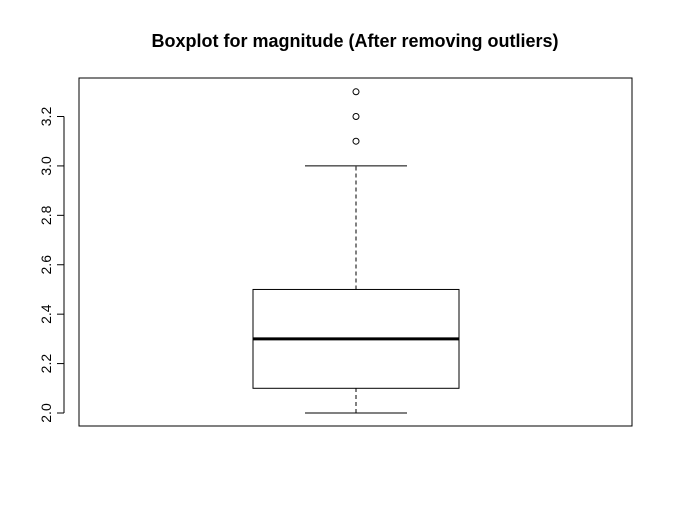  Describe the element at coordinates (46, 166) in the screenshot. I see `y-tick-label: 3.0` at that location.